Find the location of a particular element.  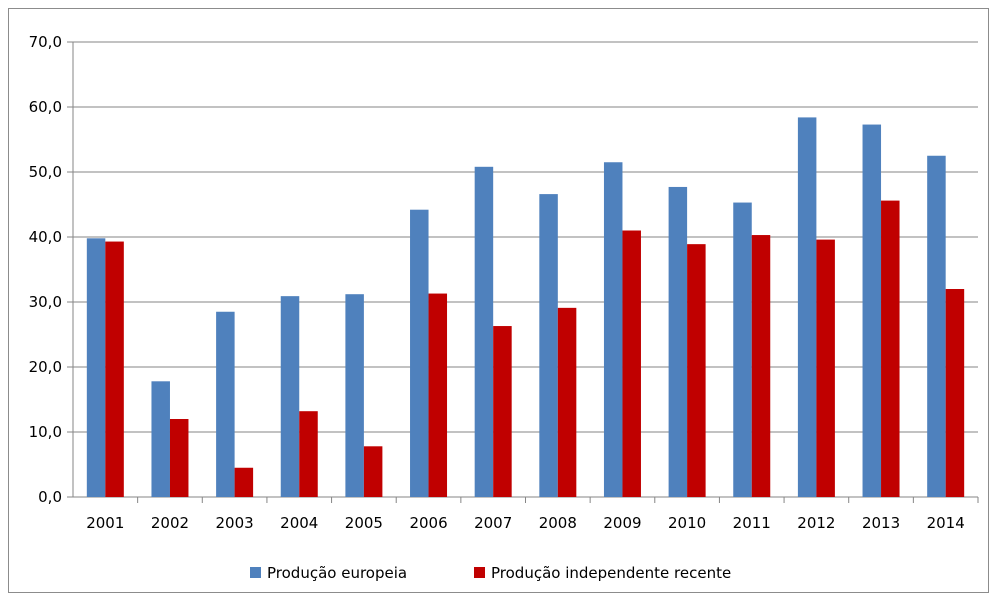

y-tick-label: 10,0 is located at coordinates (45, 432).